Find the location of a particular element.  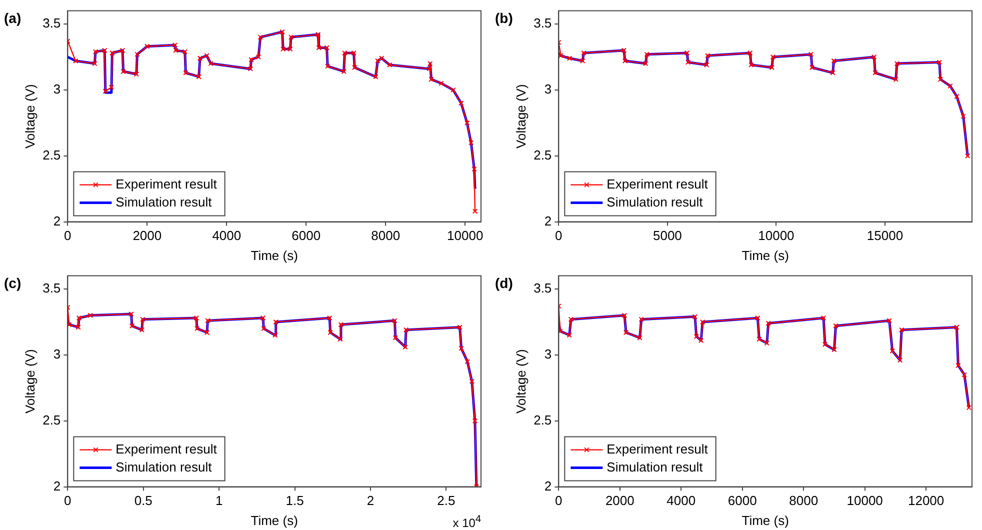

chart-title: (b) is located at coordinates (504, 18).